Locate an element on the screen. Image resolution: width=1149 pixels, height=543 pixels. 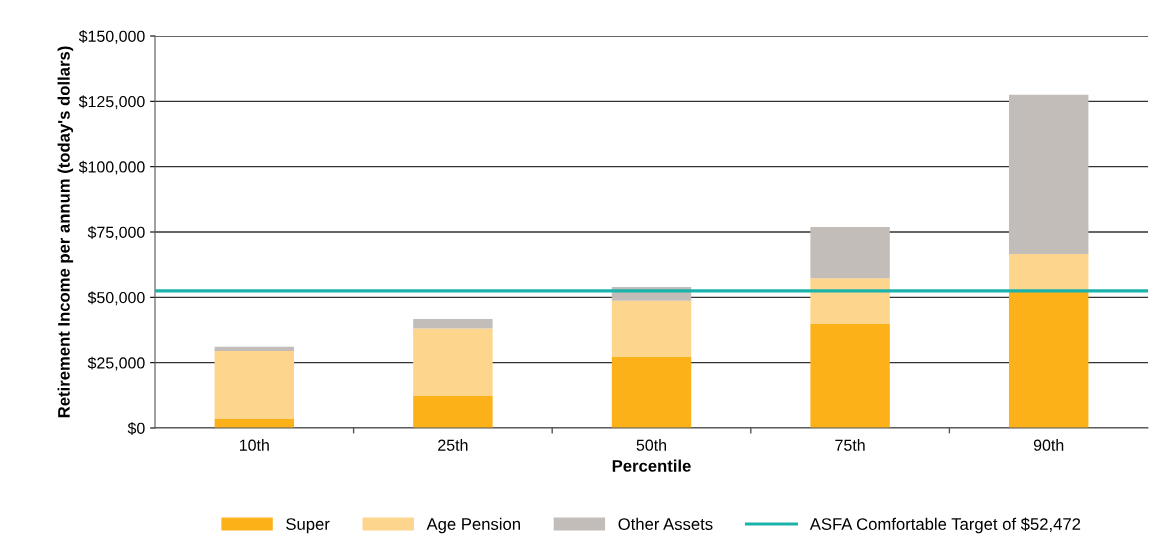
legend-label: Age Pension is located at coordinates (473, 525).